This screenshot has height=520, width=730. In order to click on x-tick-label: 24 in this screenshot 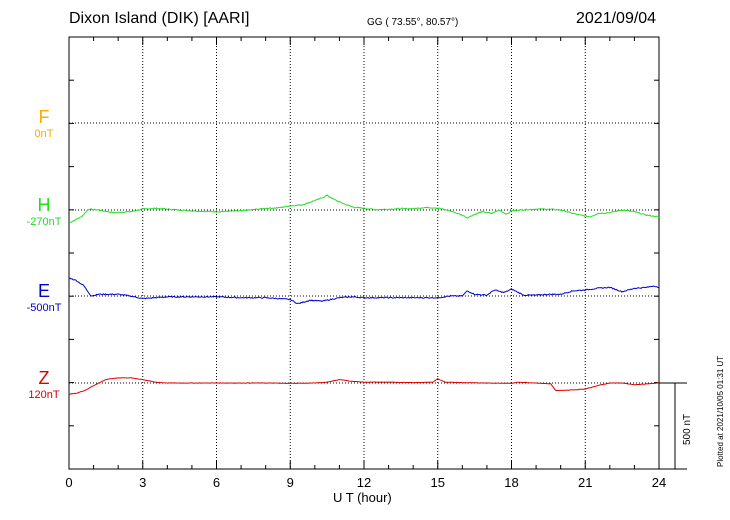, I will do `click(659, 482)`.